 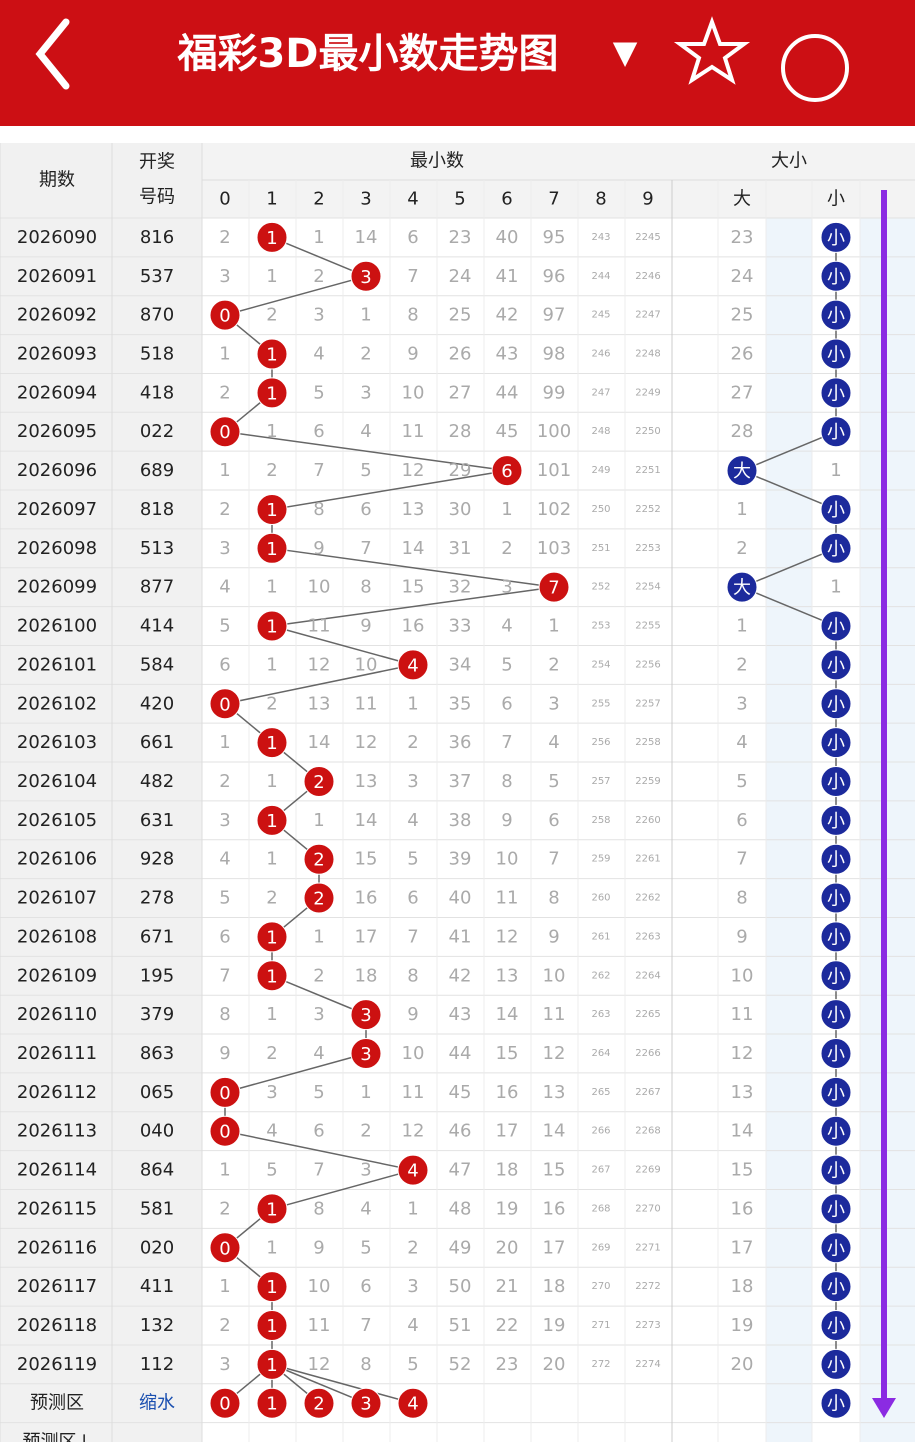 I want to click on miss-count: 45, so click(x=507, y=431).